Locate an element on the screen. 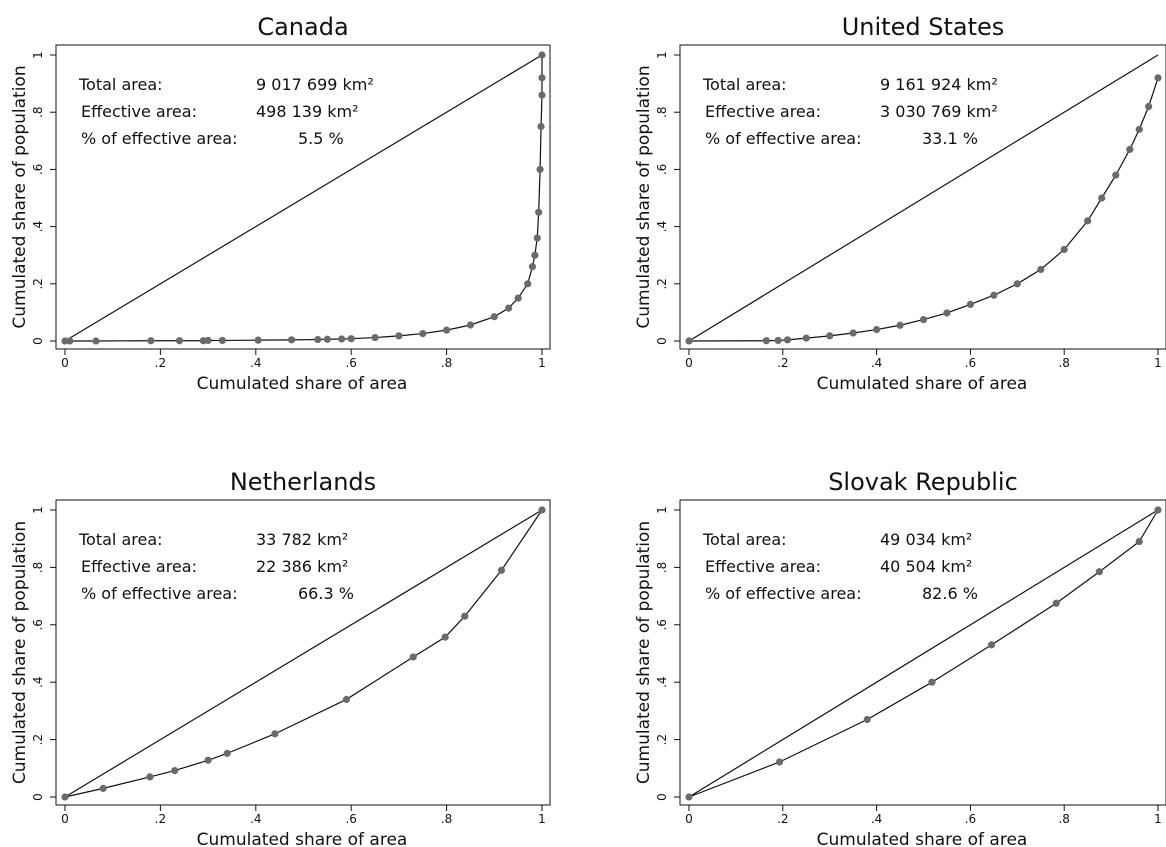 The image size is (1166, 847). stat-value: 33.1 % is located at coordinates (950, 138).